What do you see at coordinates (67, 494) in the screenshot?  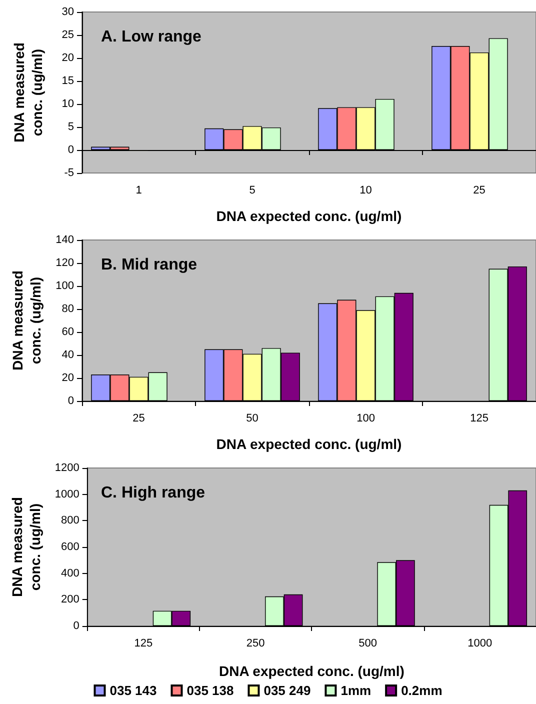 I see `y-tick-label: 1000` at bounding box center [67, 494].